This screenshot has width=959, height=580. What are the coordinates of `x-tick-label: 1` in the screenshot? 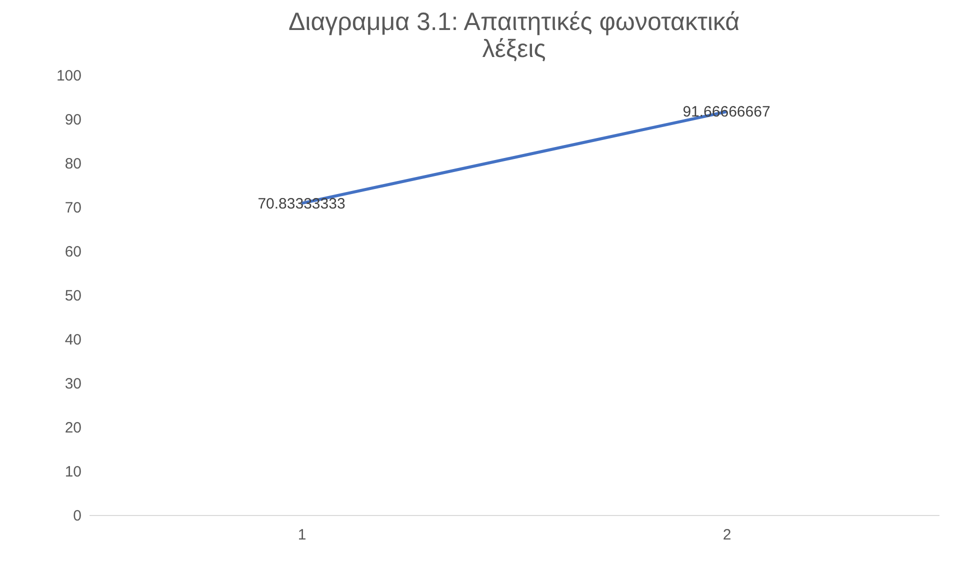 It's located at (302, 535).